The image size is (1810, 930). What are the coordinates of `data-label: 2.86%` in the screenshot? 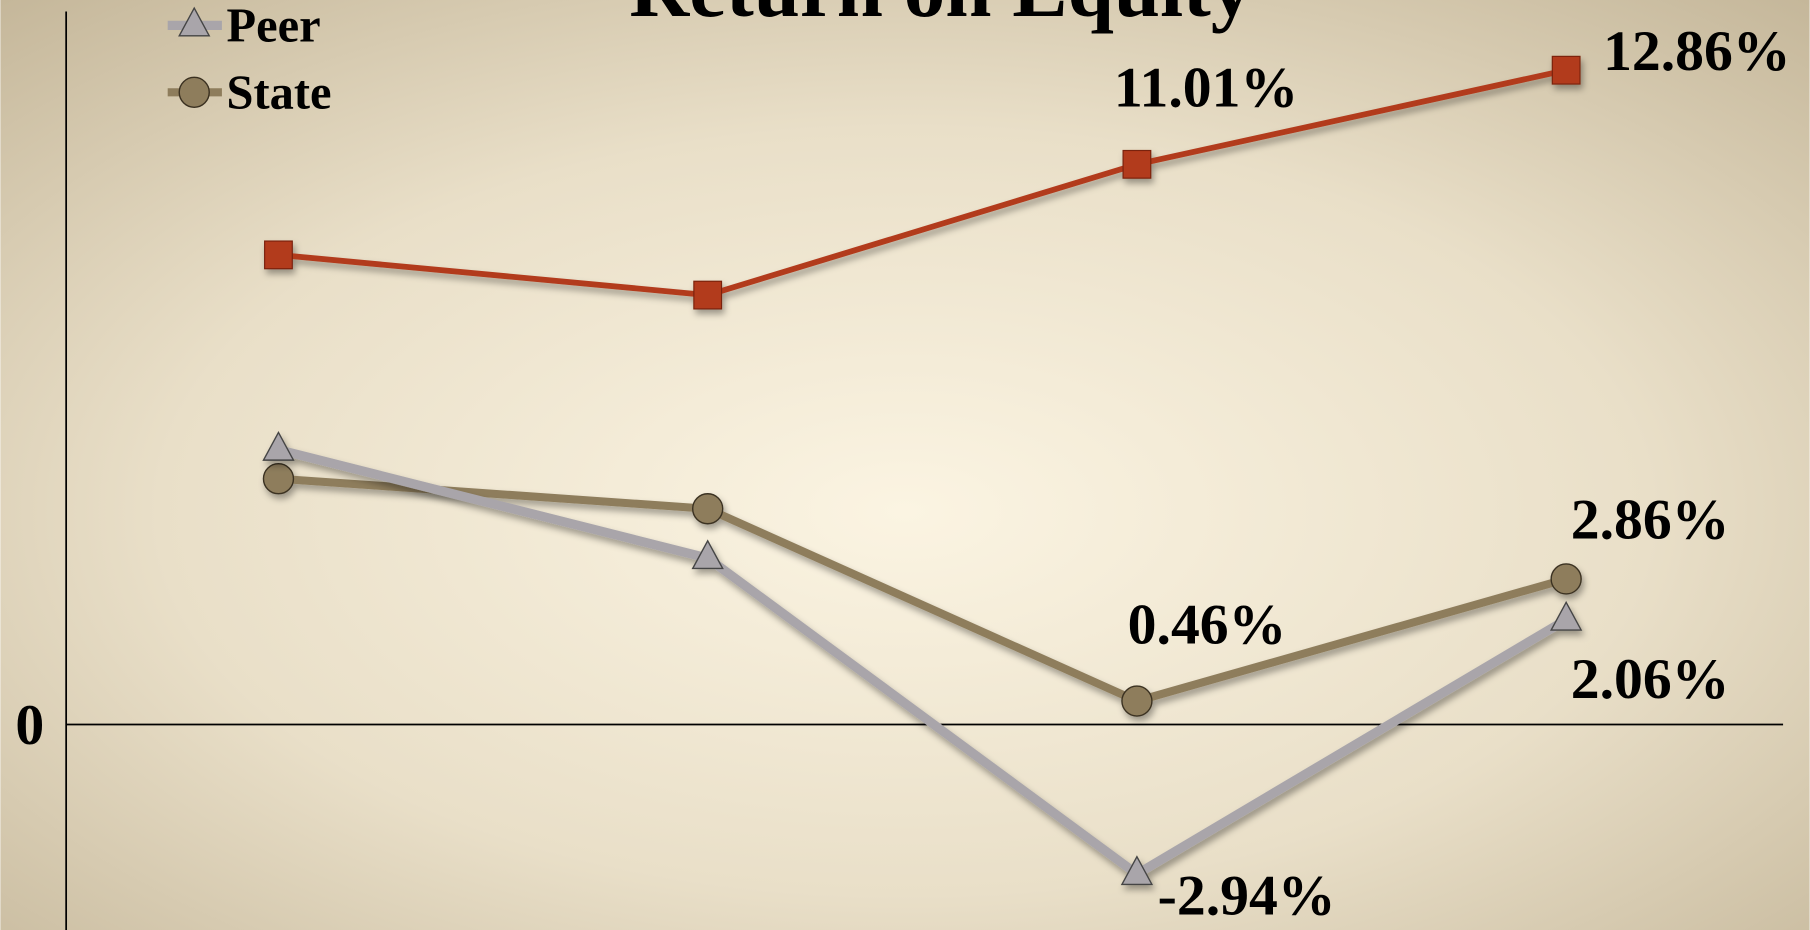 It's located at (1650, 520).